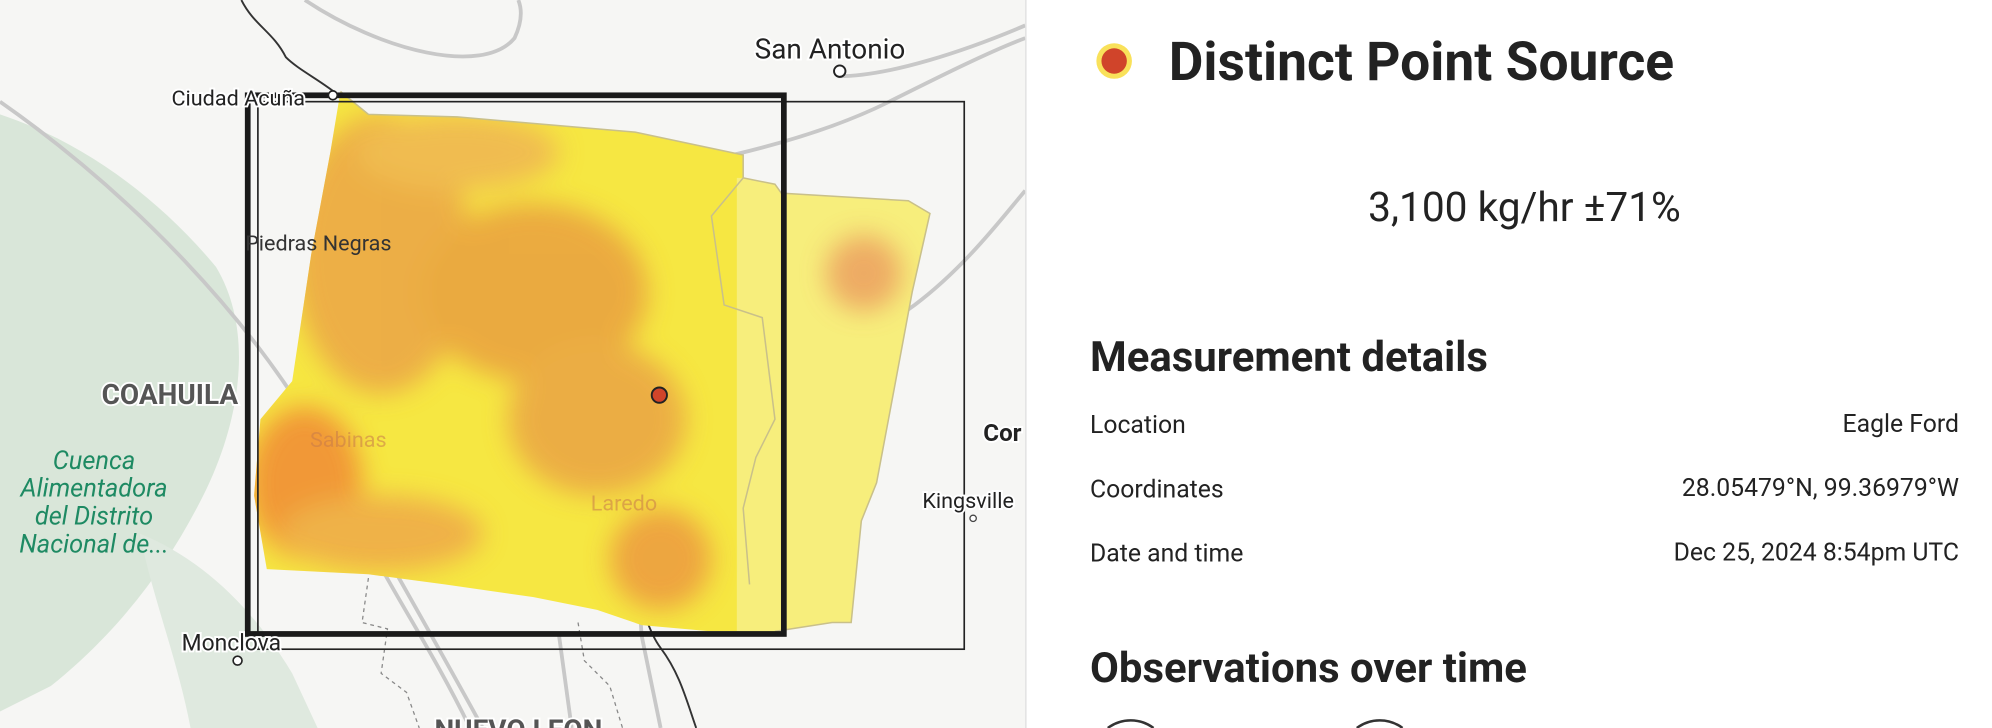  Describe the element at coordinates (1308, 668) in the screenshot. I see `section-heading: Observations over time` at that location.